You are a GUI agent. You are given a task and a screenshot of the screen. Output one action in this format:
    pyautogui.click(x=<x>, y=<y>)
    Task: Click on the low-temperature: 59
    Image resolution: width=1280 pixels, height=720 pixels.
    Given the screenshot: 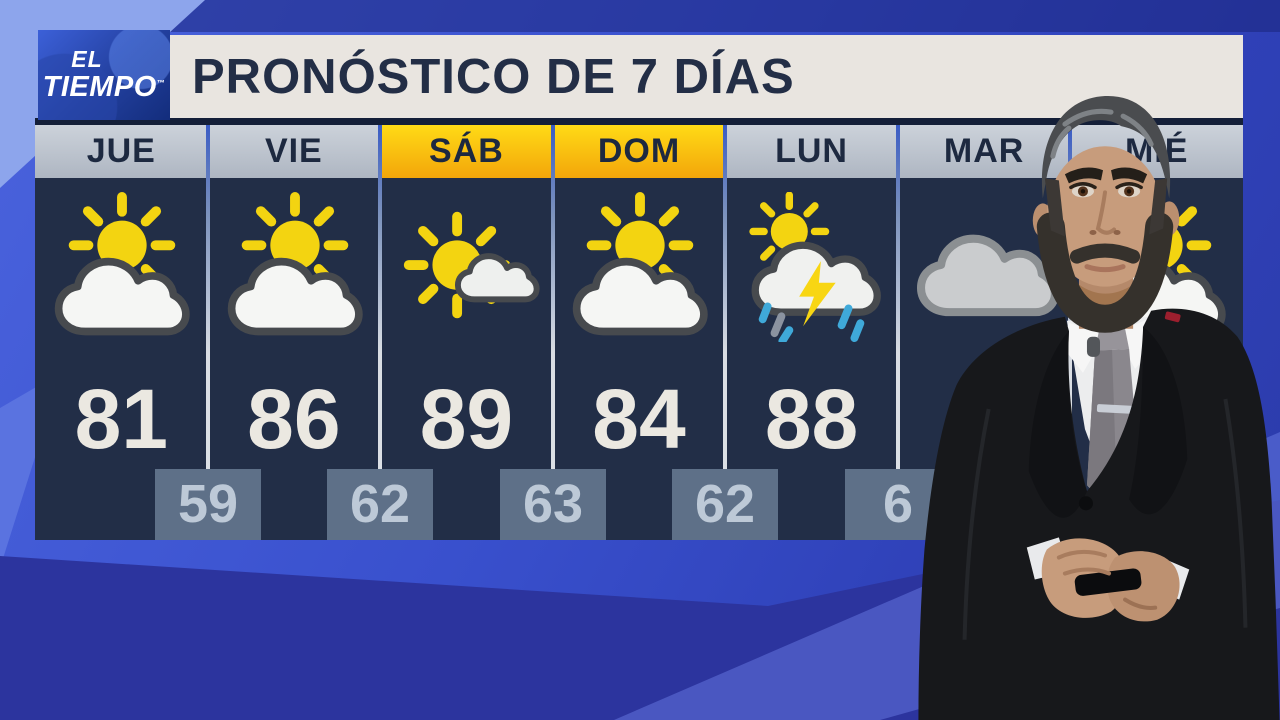 What is the action you would take?
    pyautogui.click(x=208, y=504)
    